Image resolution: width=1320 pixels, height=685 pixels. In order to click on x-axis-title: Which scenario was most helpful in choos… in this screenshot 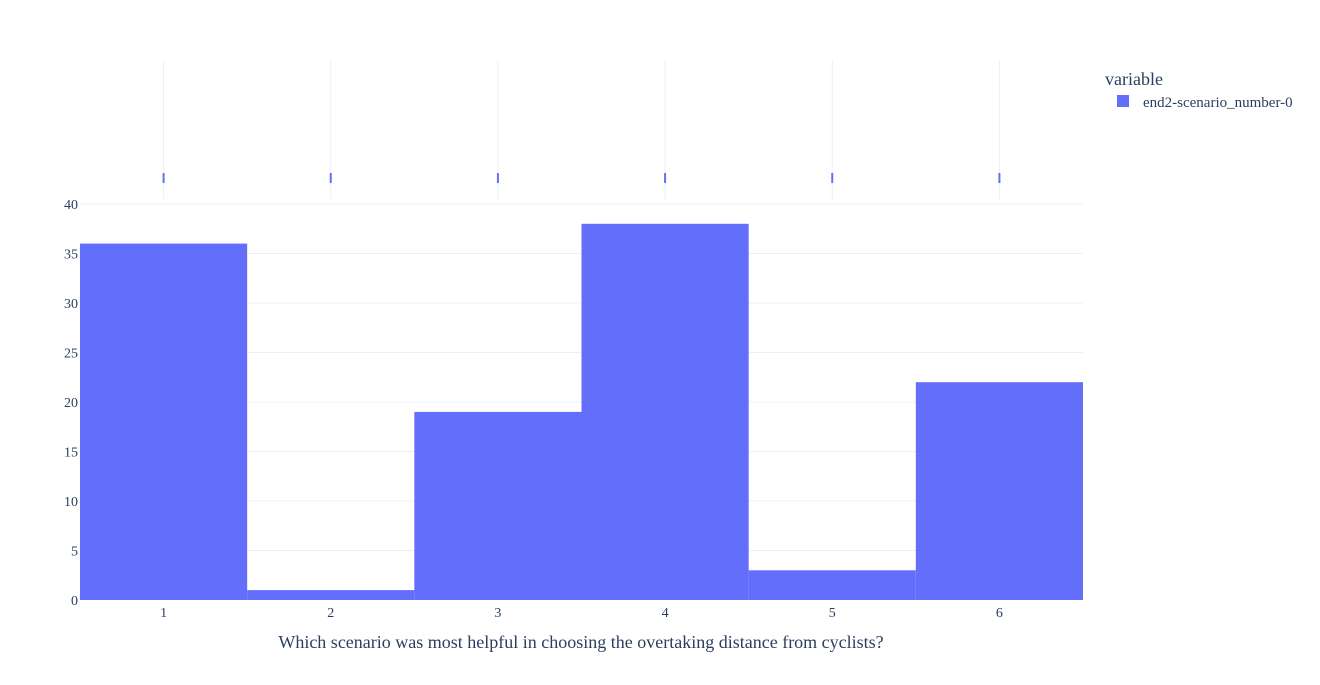, I will do `click(580, 642)`.